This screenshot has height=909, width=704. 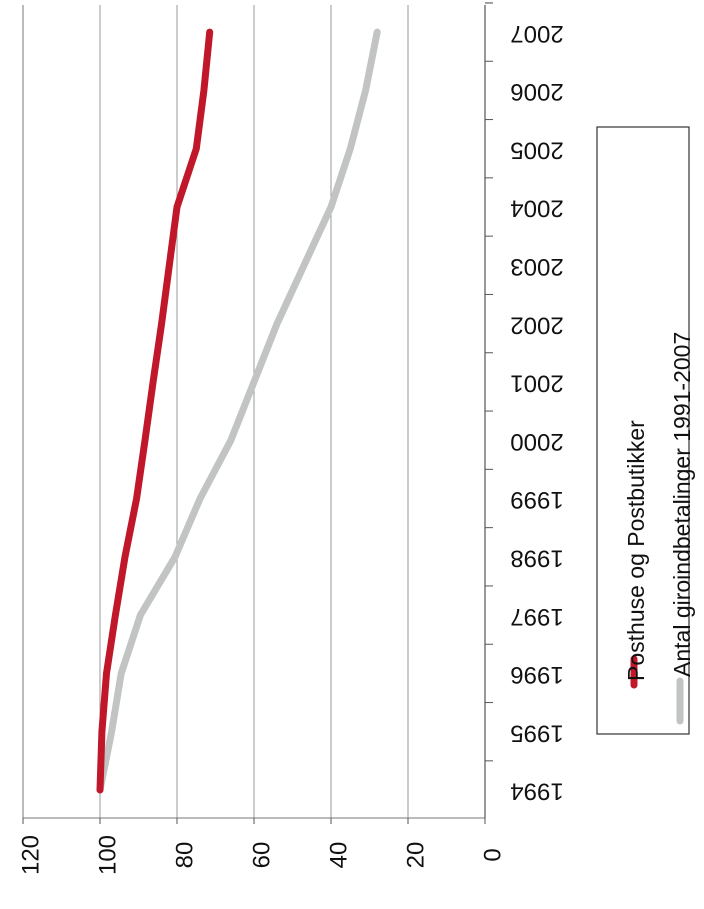 What do you see at coordinates (536, 791) in the screenshot?
I see `year-tick-label-1994: 1994` at bounding box center [536, 791].